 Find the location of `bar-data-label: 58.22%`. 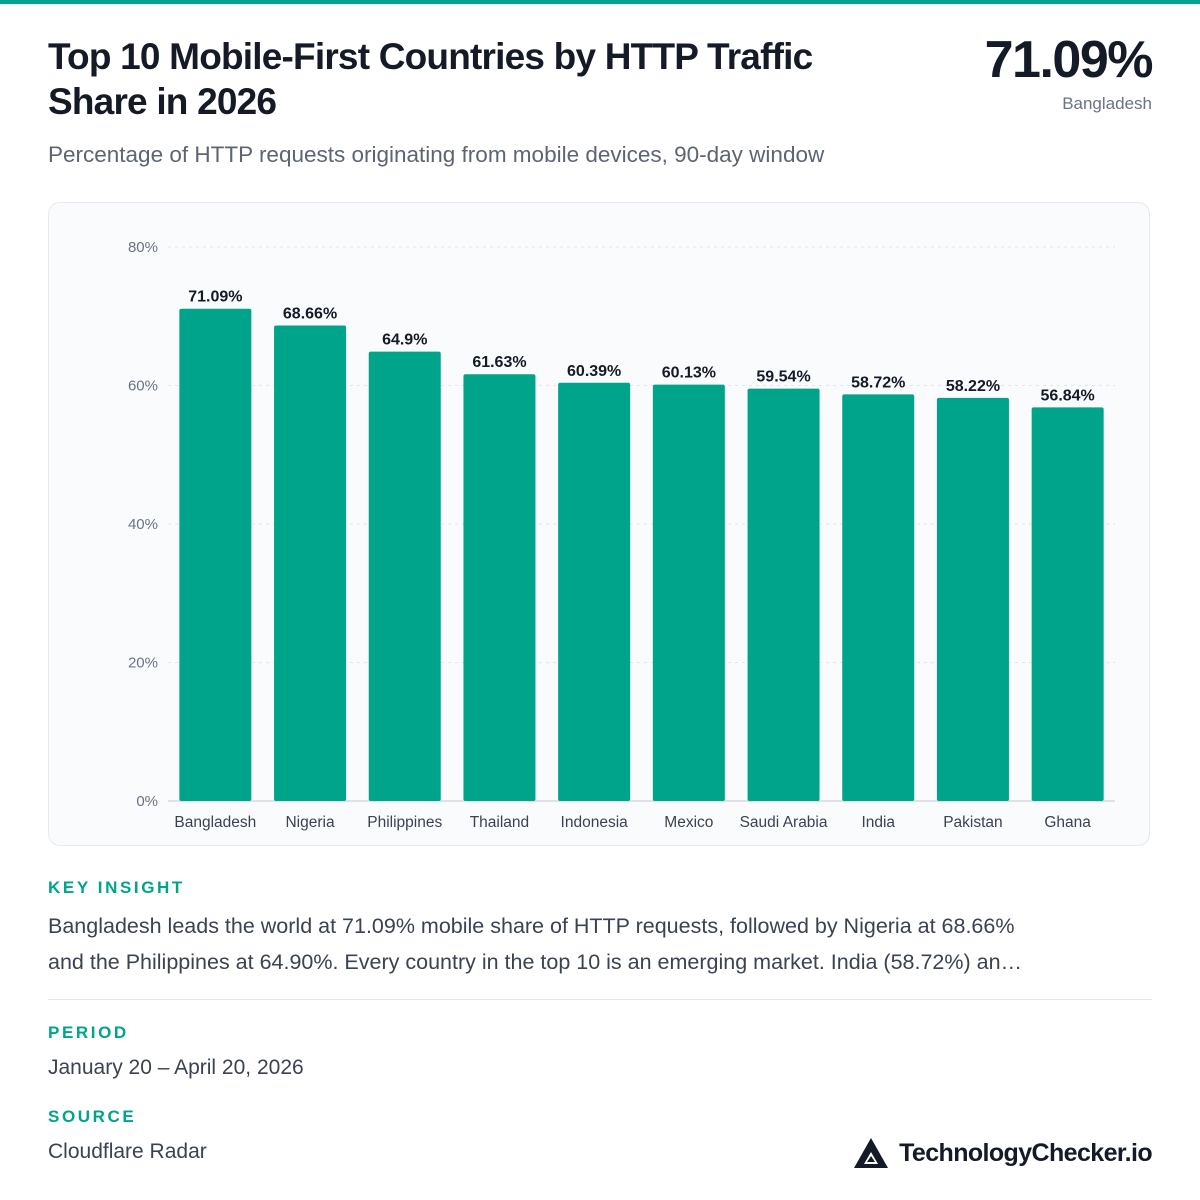

bar-data-label: 58.22% is located at coordinates (973, 386).